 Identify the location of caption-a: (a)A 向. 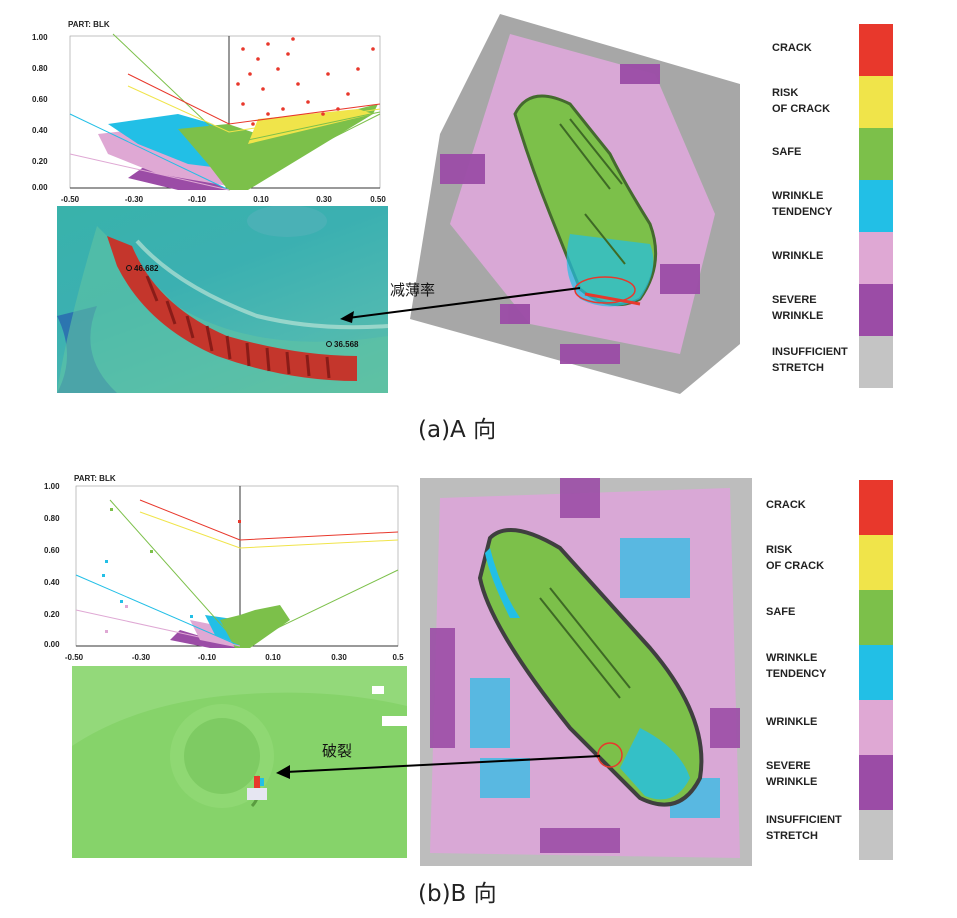
(457, 430).